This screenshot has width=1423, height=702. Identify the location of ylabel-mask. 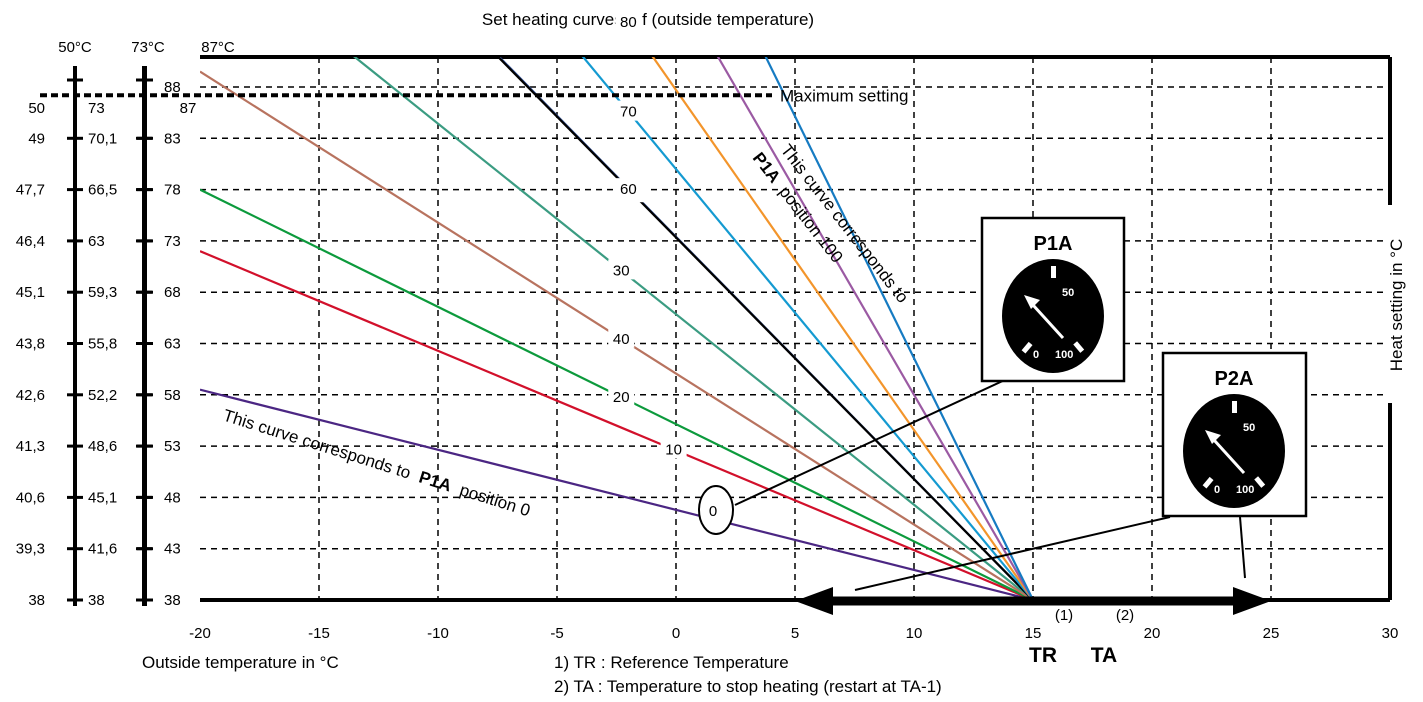
(1391, 304).